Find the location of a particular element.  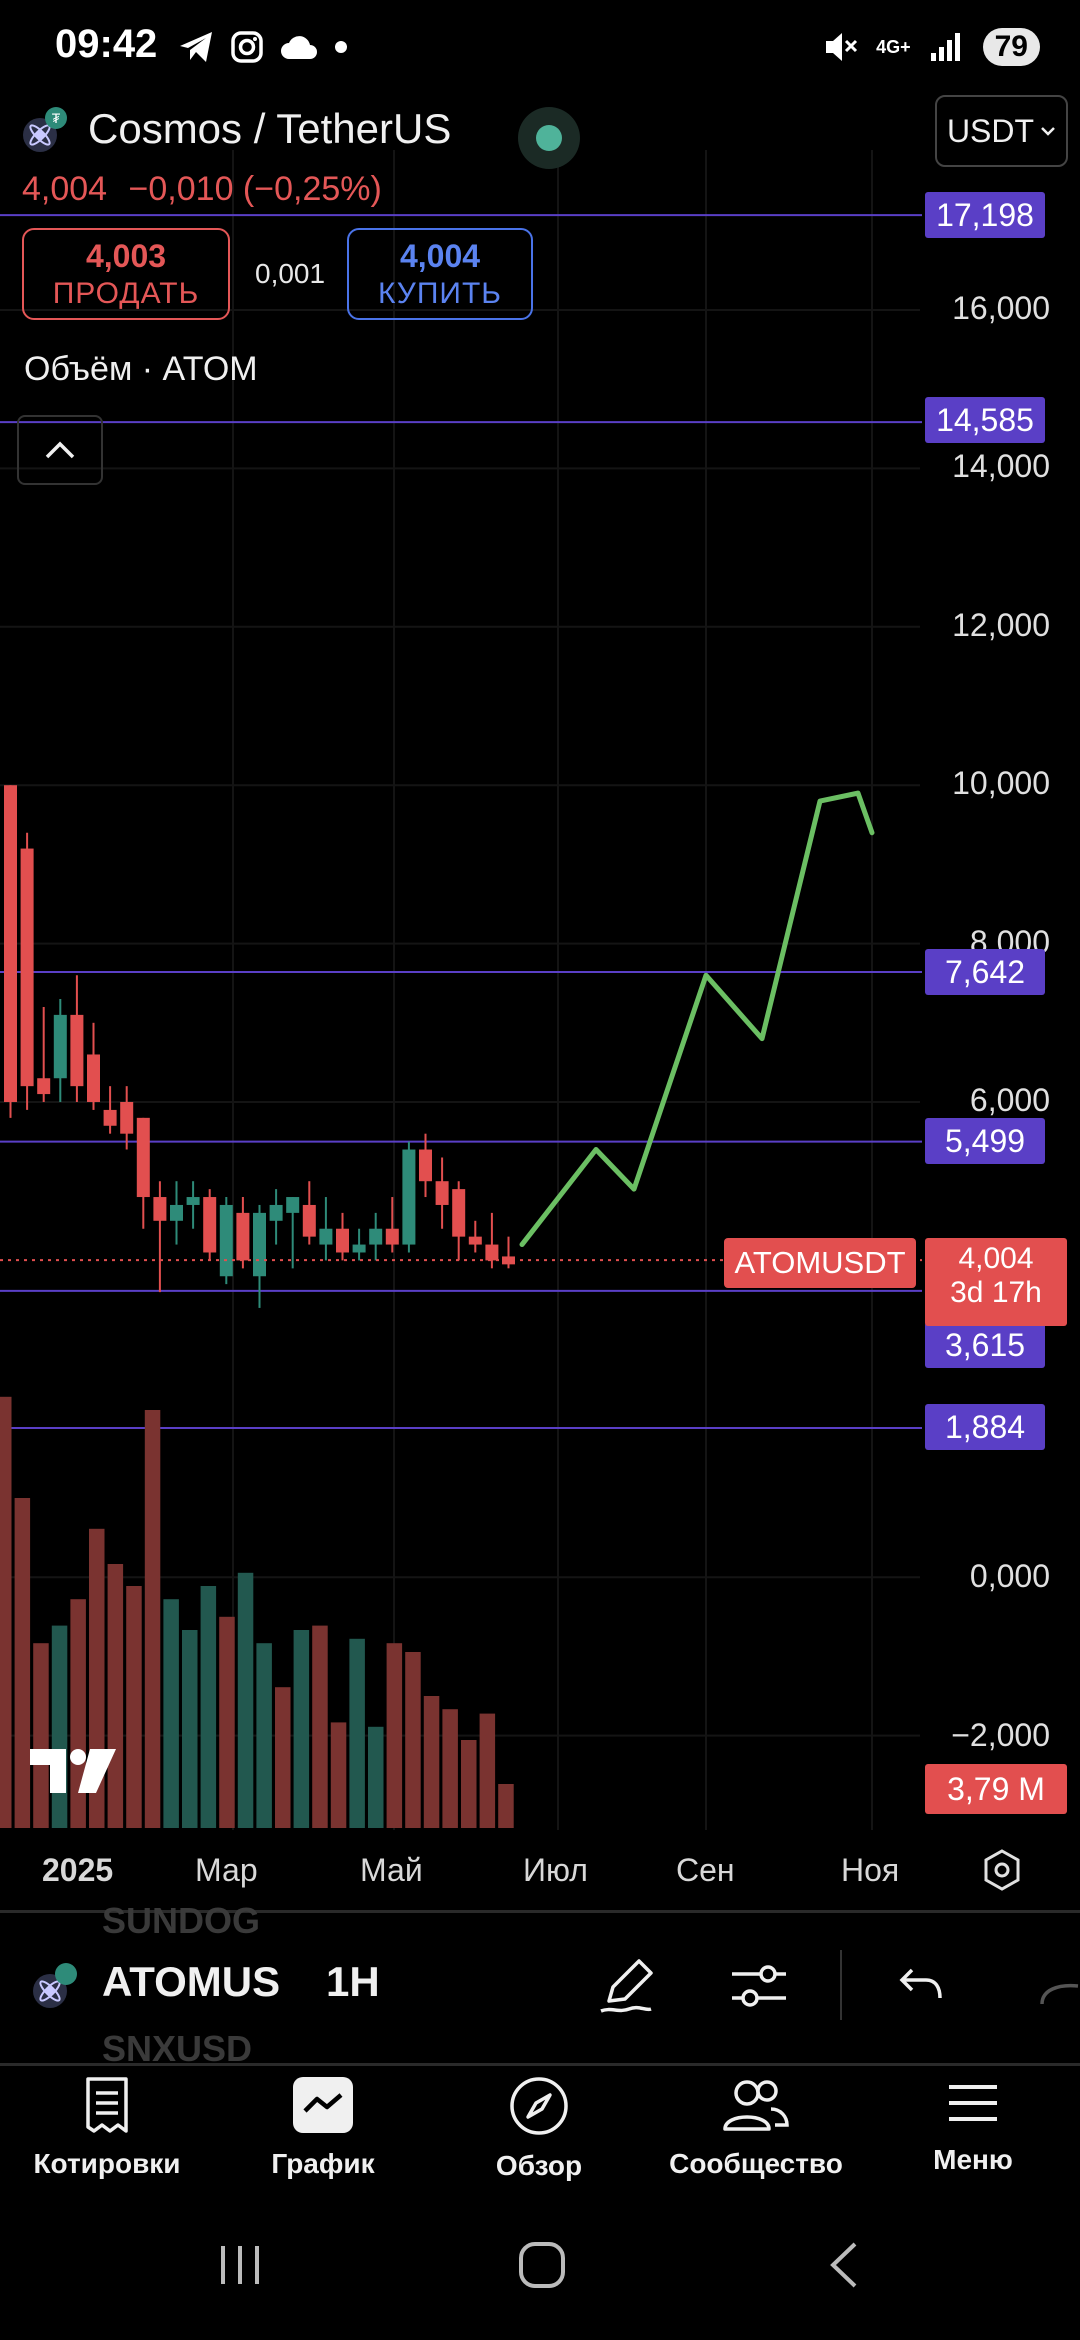

level-tag: 3,615 is located at coordinates (985, 1345).